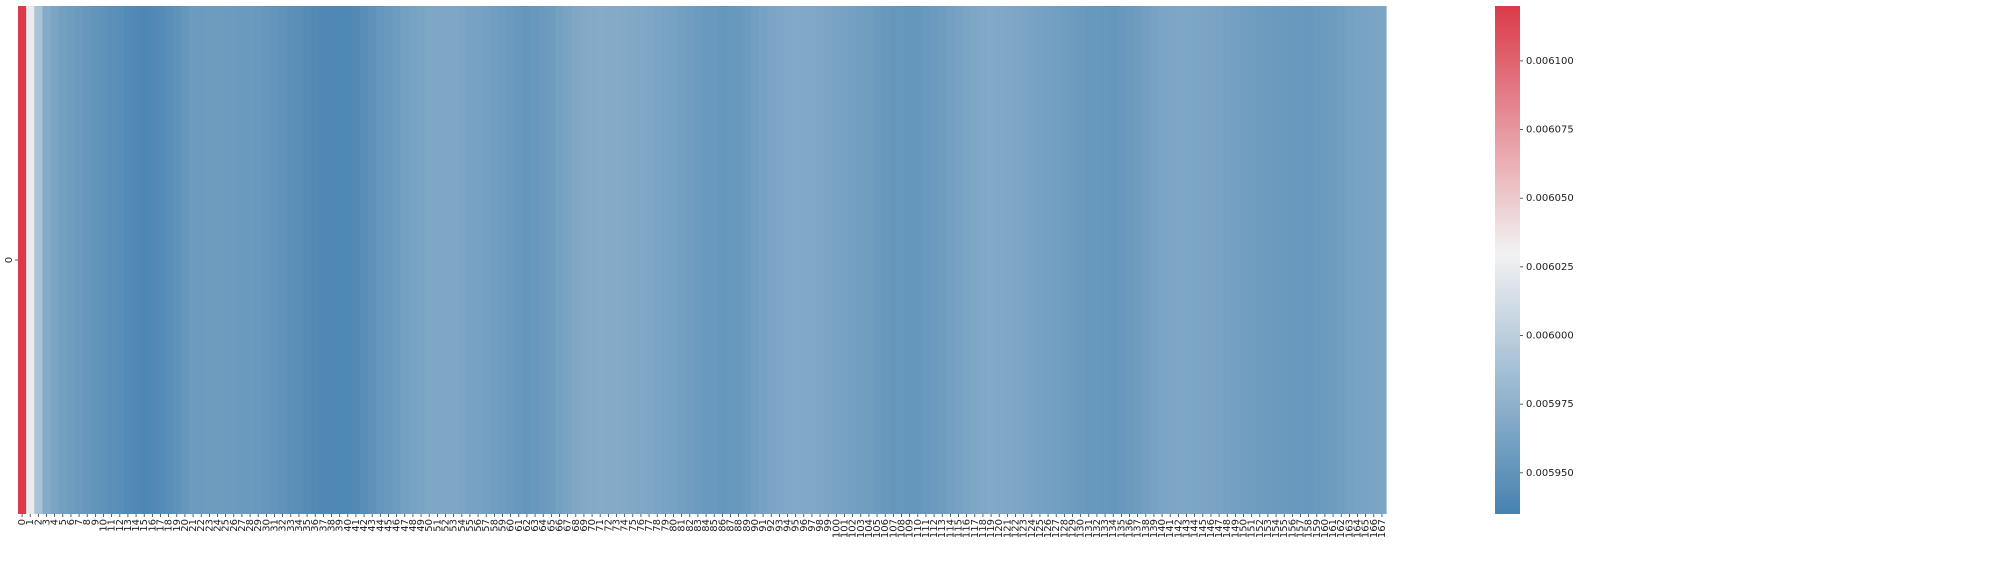  Describe the element at coordinates (1550, 130) in the screenshot. I see `colorbar-tick-label: 0.006075` at that location.